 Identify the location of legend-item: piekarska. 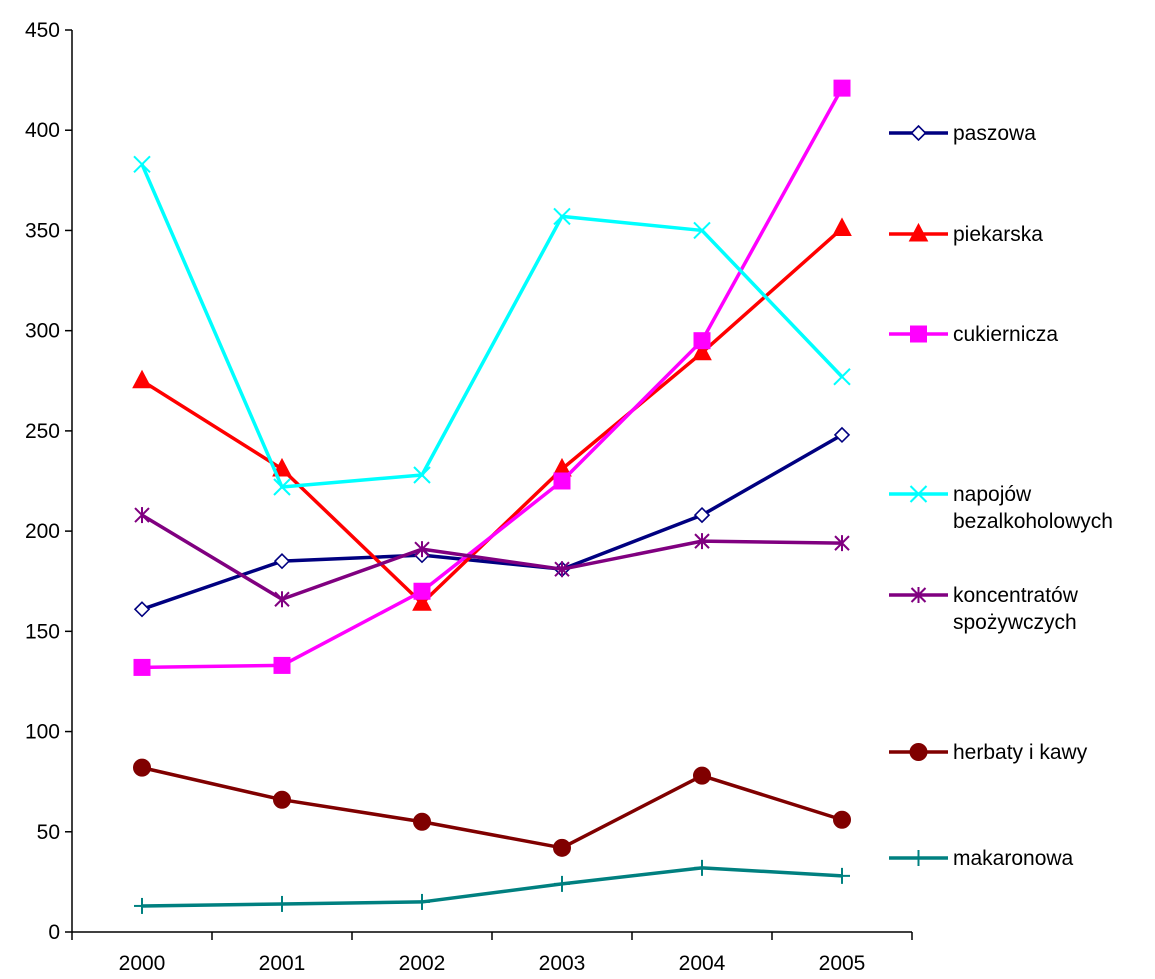
(966, 234).